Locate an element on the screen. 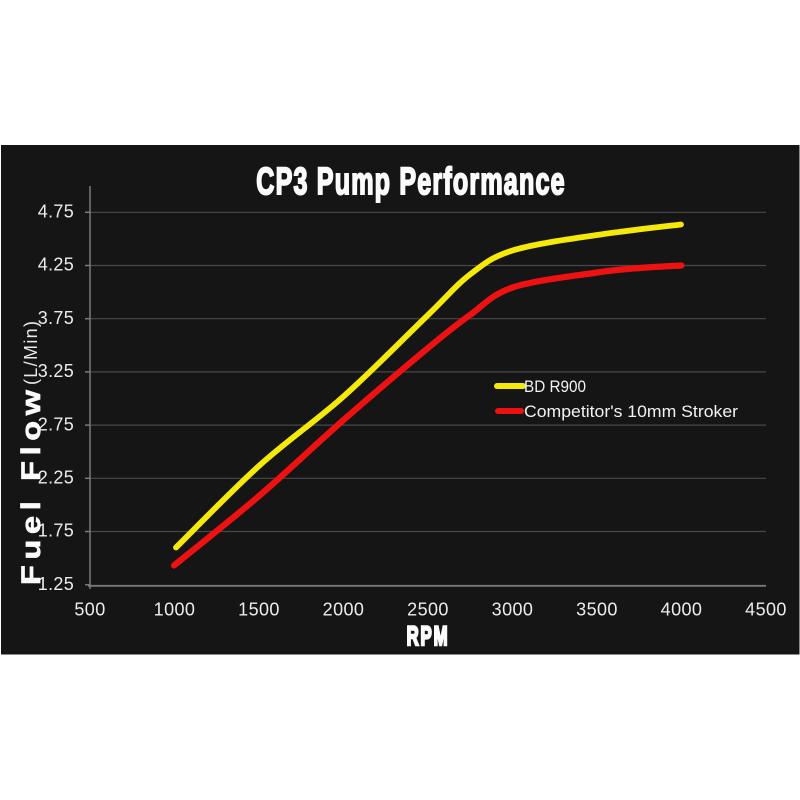  svg-text: 3.25 is located at coordinates (56, 371).